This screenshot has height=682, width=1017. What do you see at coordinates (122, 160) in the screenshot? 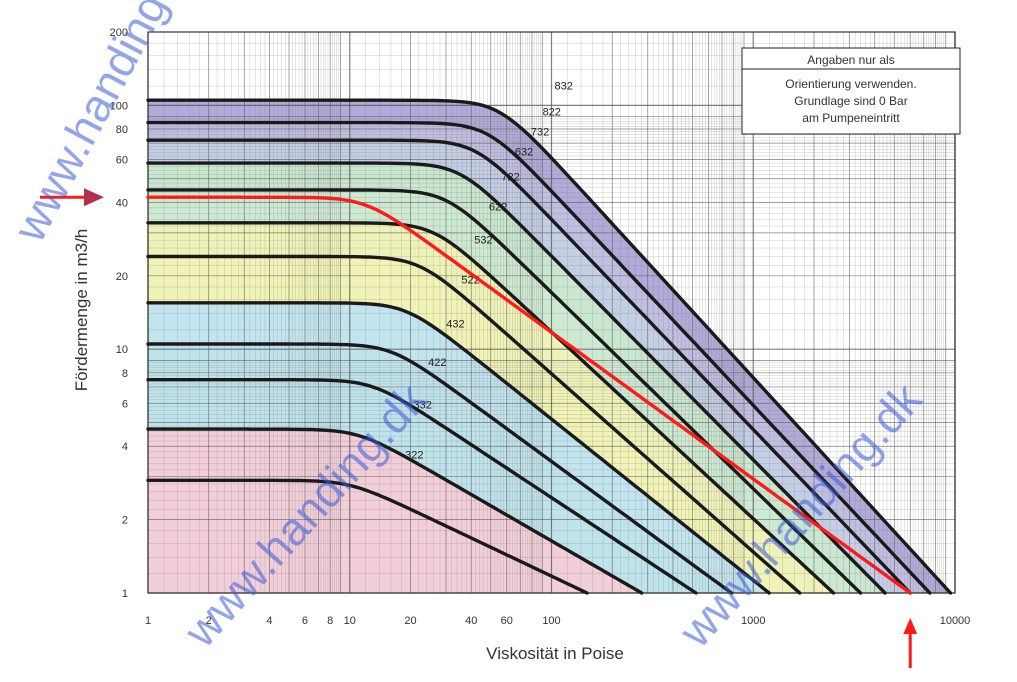
I see `y-tick-label: 60` at bounding box center [122, 160].